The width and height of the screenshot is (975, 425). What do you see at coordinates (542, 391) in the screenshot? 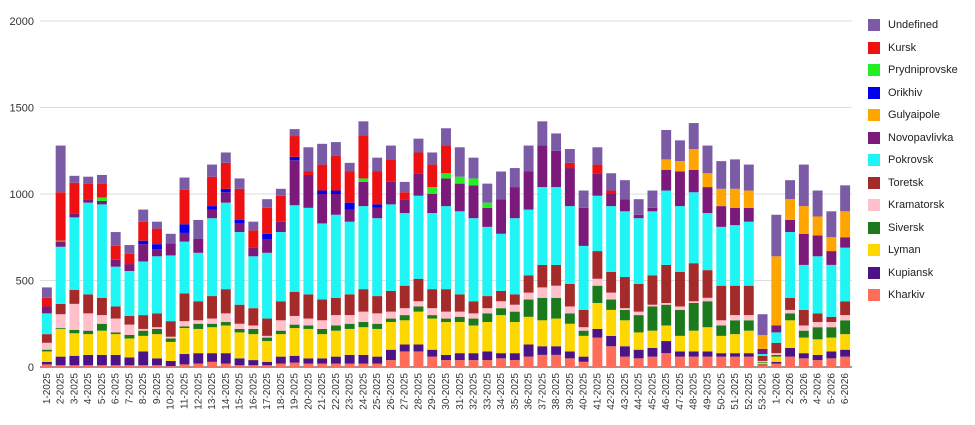
I see `x-tick-label: 37-2025` at bounding box center [542, 391].